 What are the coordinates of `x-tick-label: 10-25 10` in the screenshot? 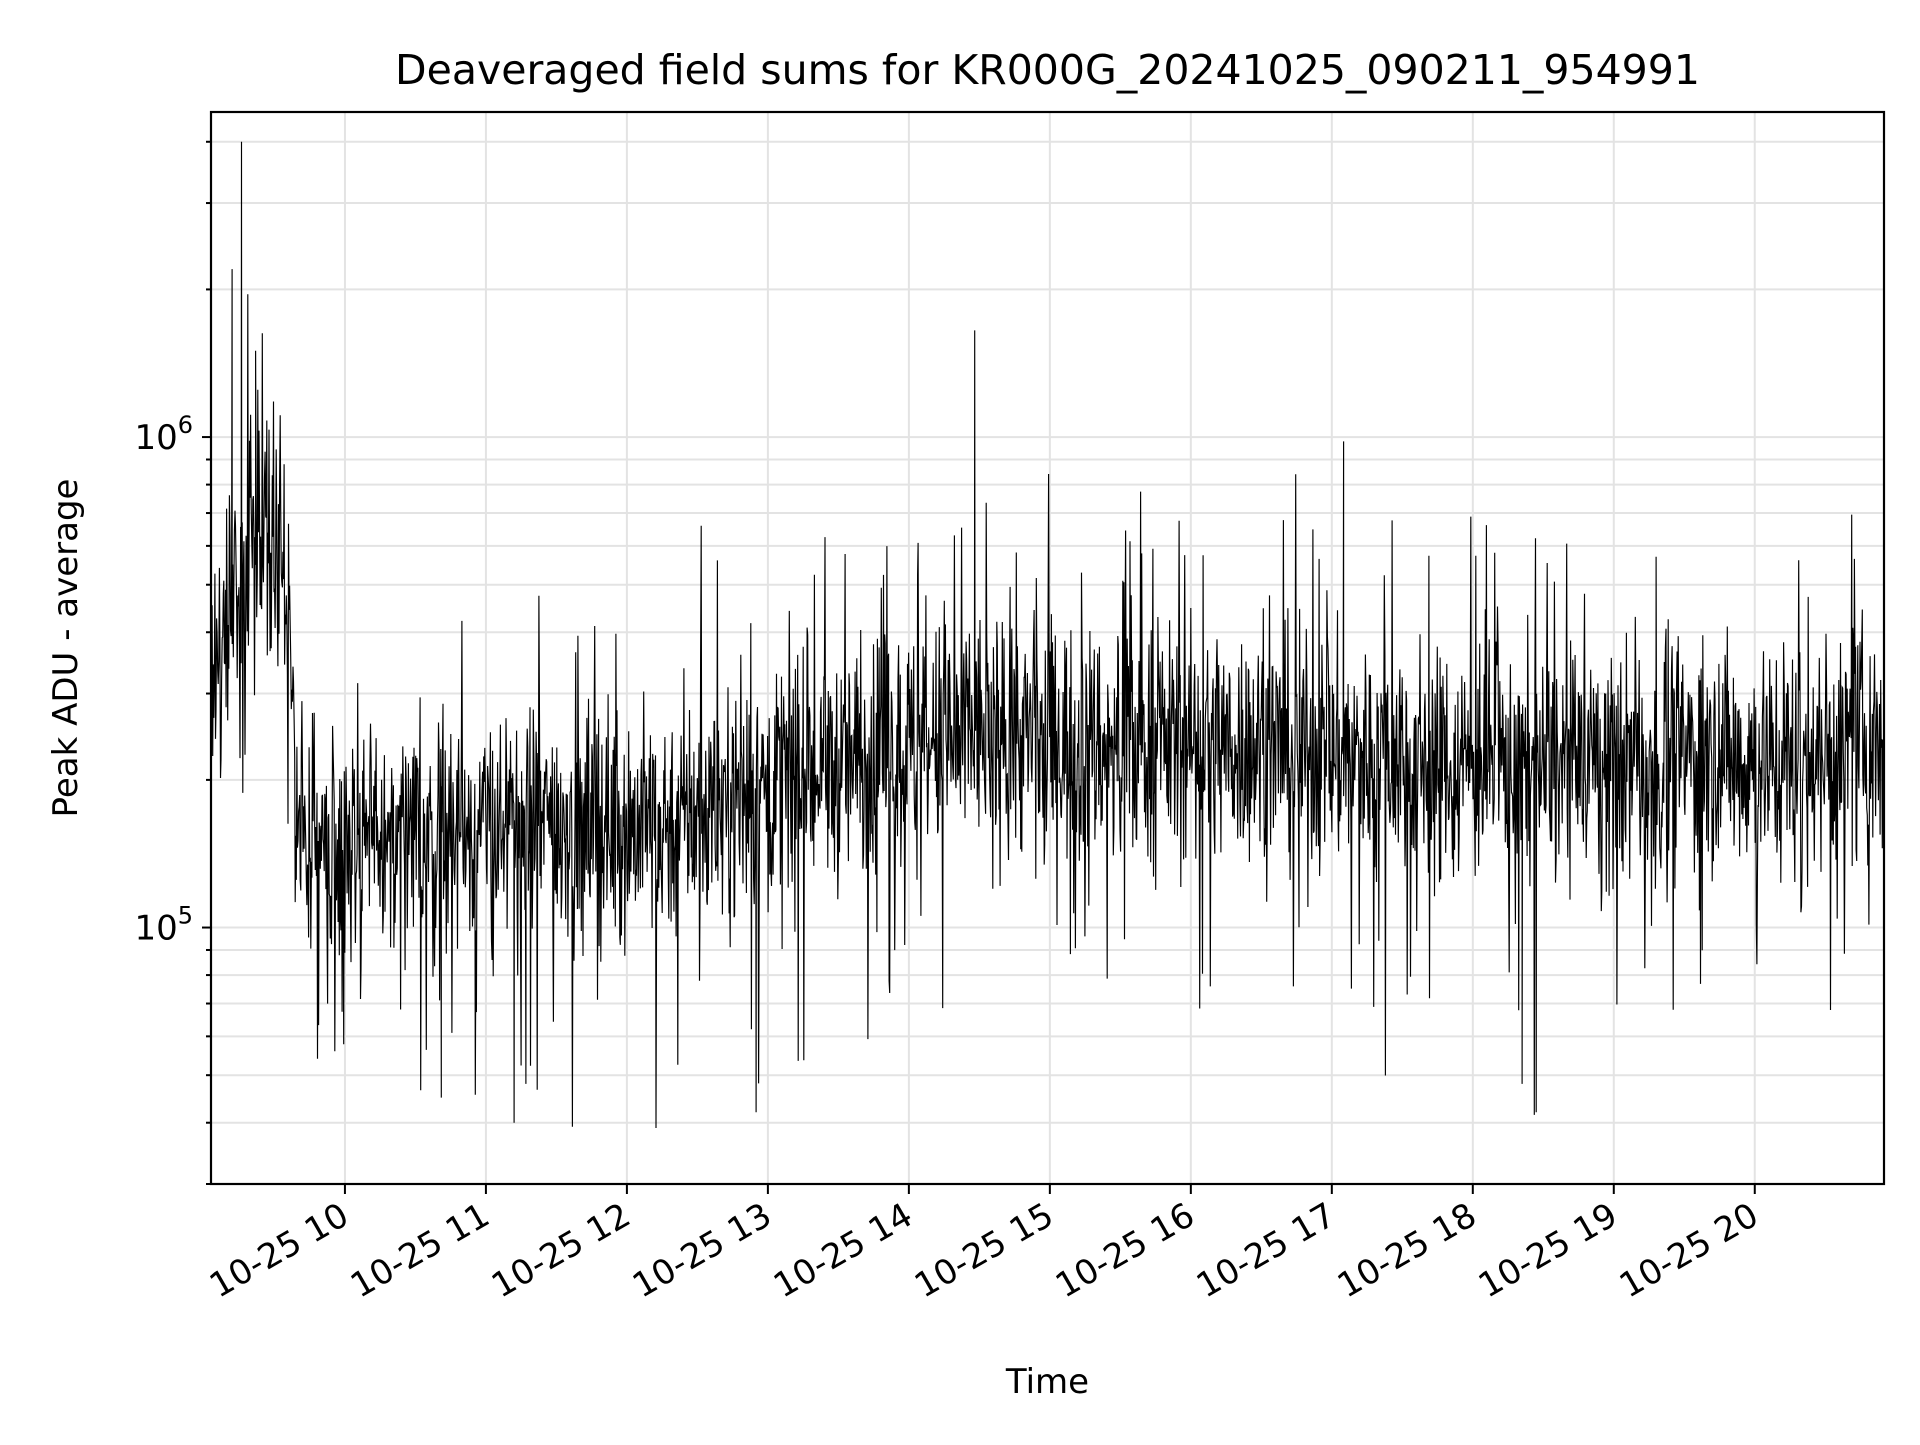 It's located at (279, 1250).